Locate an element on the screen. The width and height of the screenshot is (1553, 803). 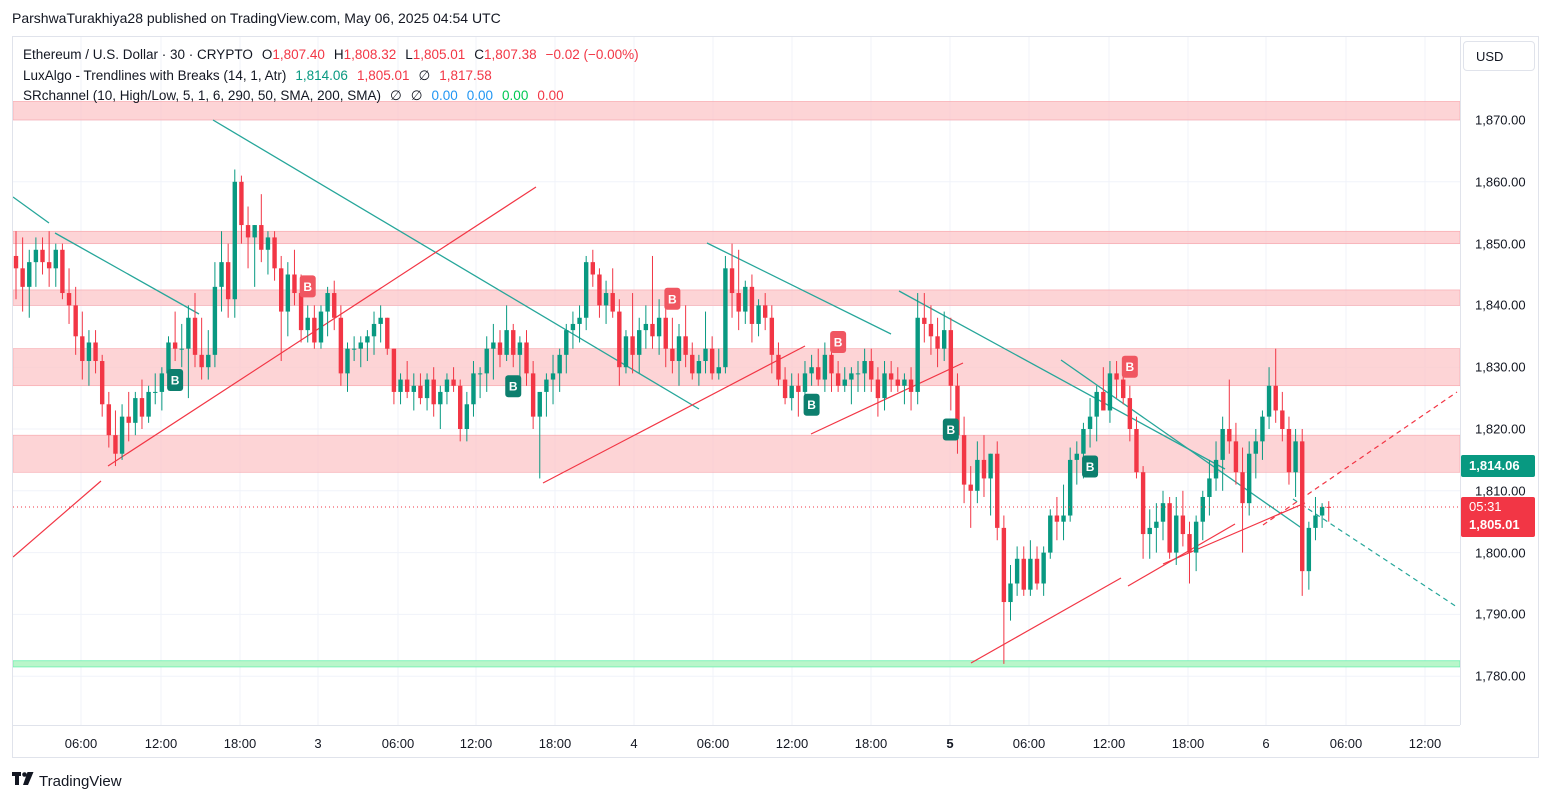
legend-close-label: C is located at coordinates (479, 54).